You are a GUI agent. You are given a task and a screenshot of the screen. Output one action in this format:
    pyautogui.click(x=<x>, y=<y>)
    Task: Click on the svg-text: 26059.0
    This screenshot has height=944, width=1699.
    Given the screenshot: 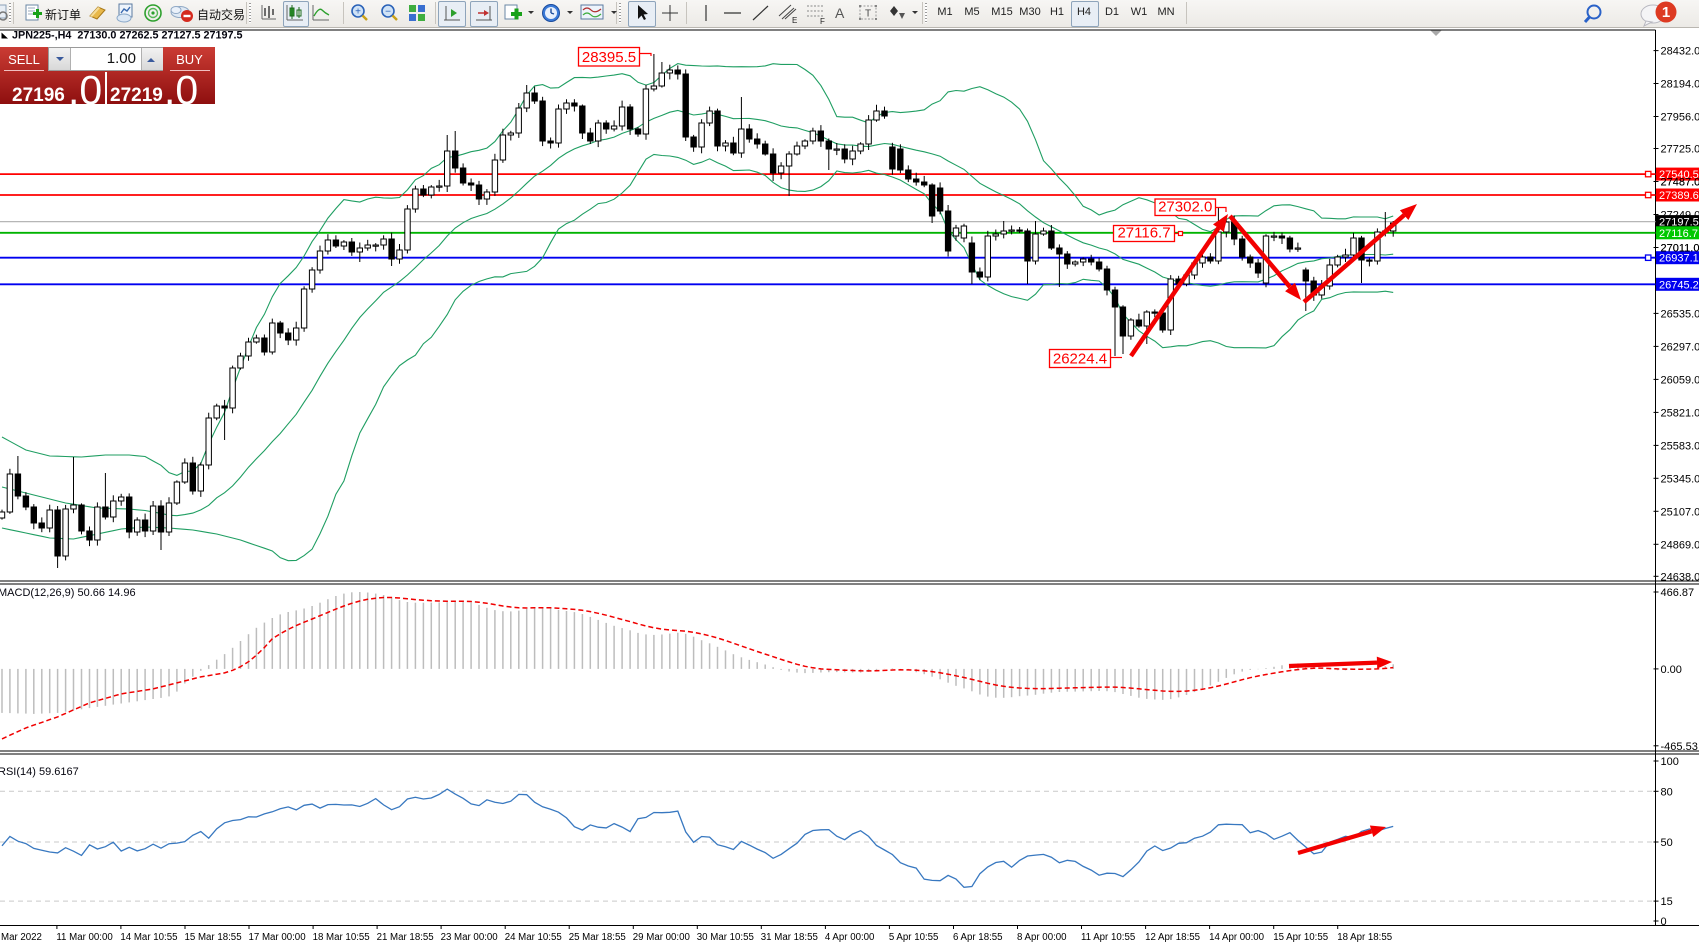 What is the action you would take?
    pyautogui.click(x=1680, y=380)
    